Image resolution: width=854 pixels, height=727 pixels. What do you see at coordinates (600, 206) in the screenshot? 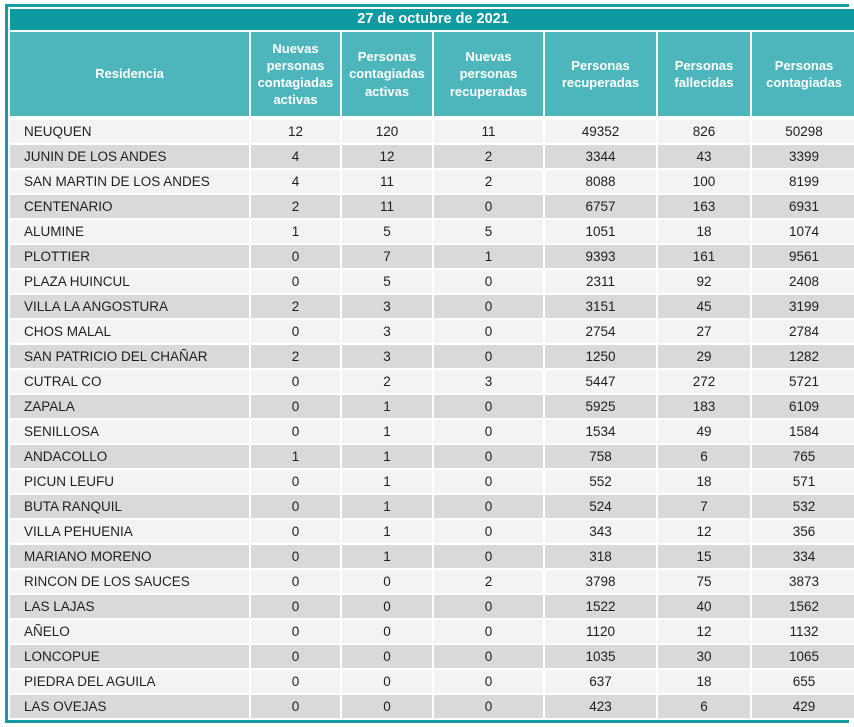
I see `value-cell: 6757` at bounding box center [600, 206].